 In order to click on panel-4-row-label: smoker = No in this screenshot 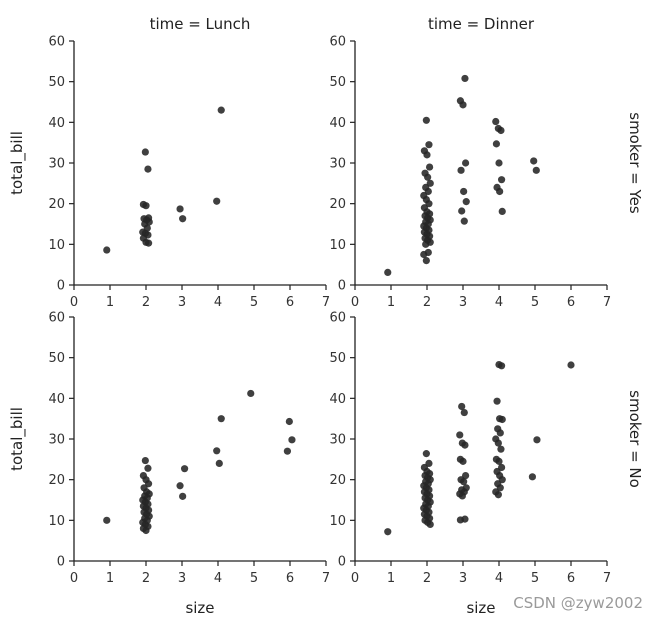, I will do `click(635, 439)`.